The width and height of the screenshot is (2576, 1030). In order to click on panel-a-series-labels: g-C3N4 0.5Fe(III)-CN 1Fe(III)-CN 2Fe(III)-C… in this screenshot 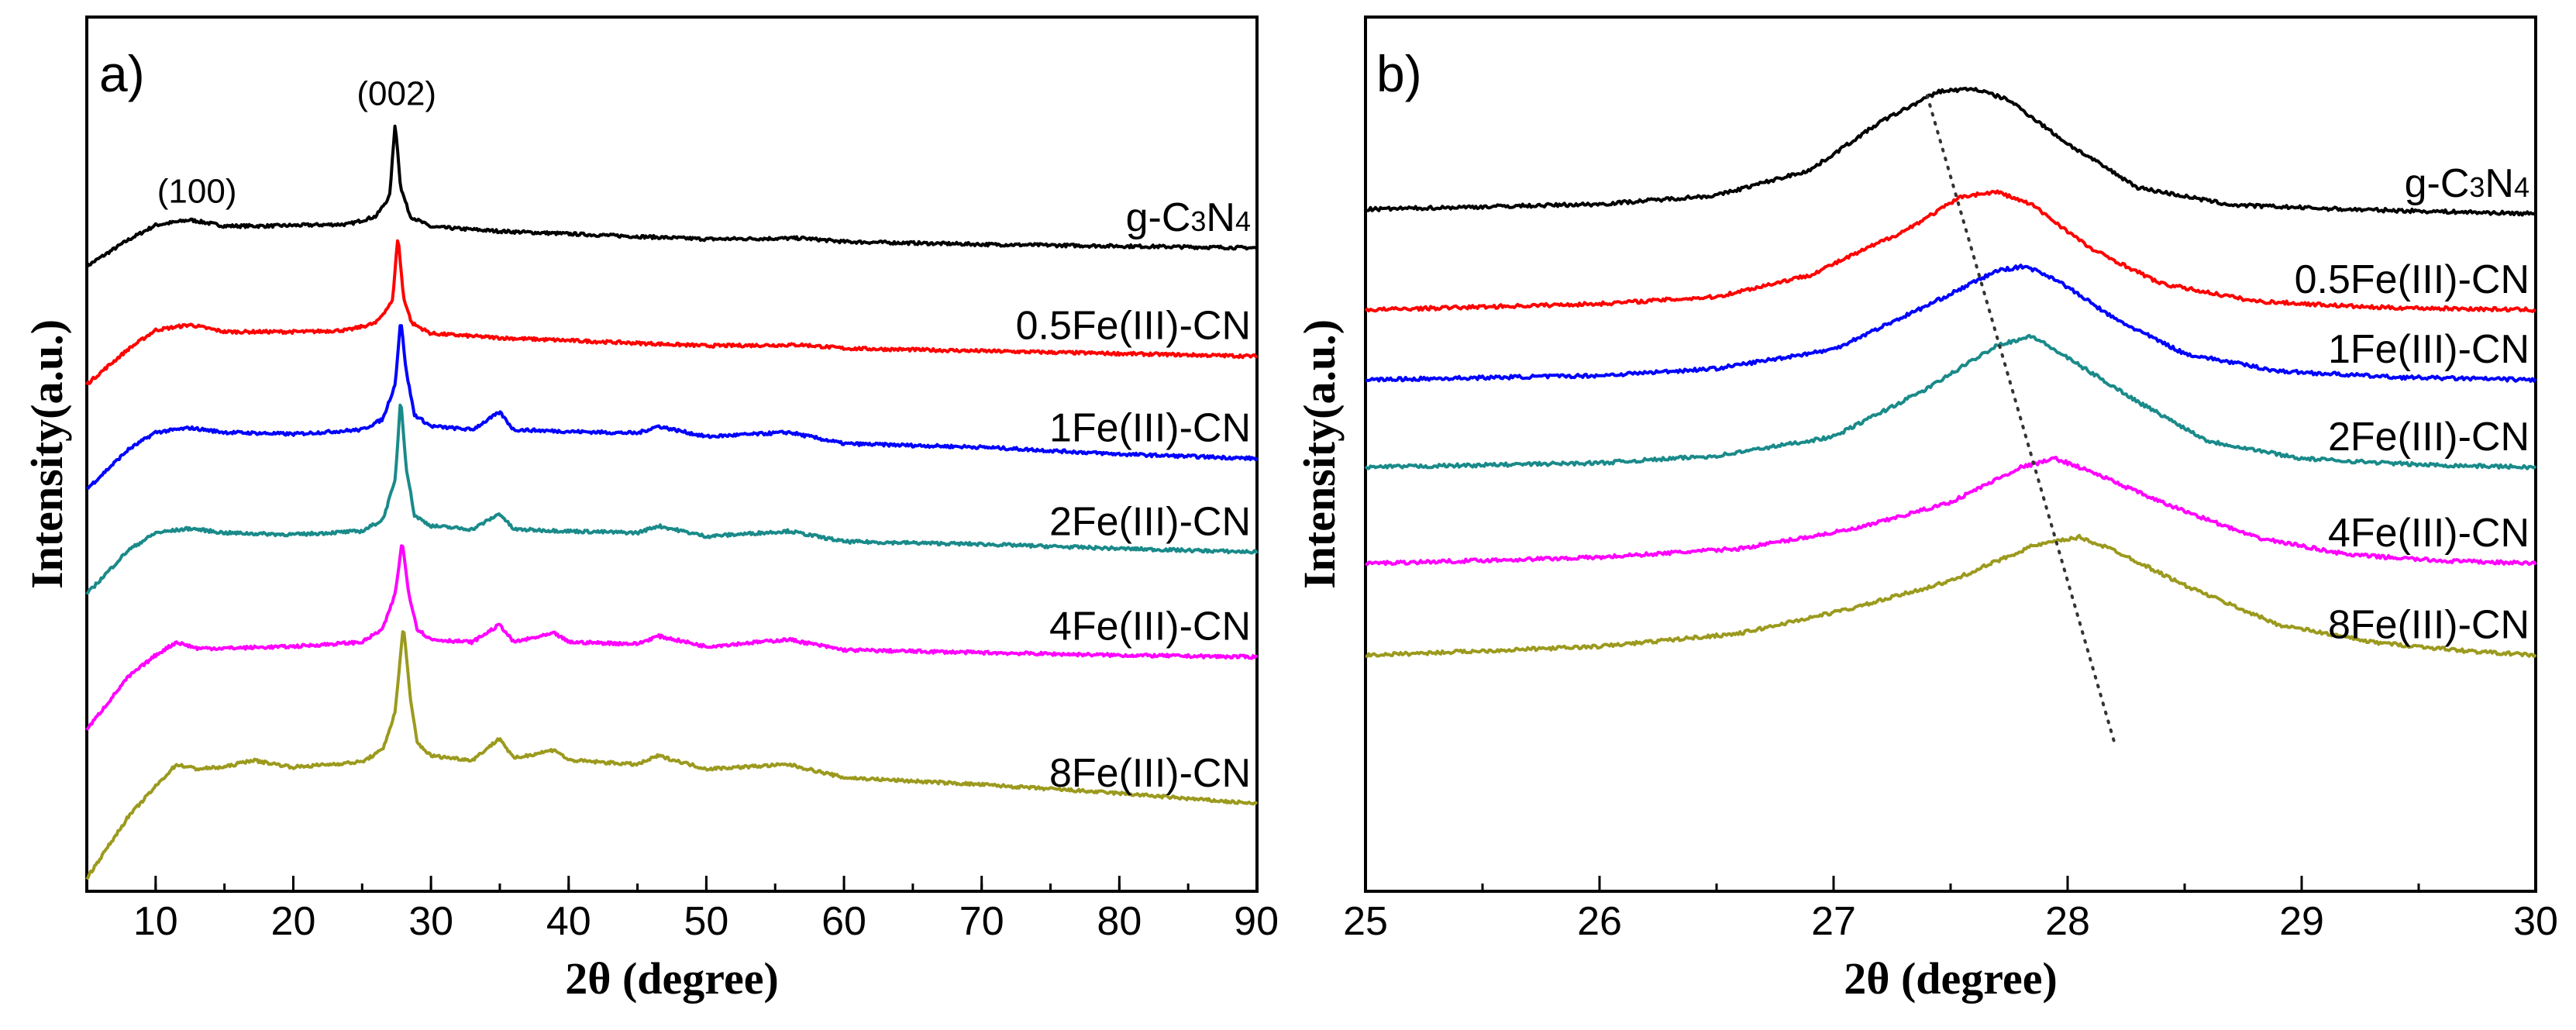, I will do `click(1133, 495)`.